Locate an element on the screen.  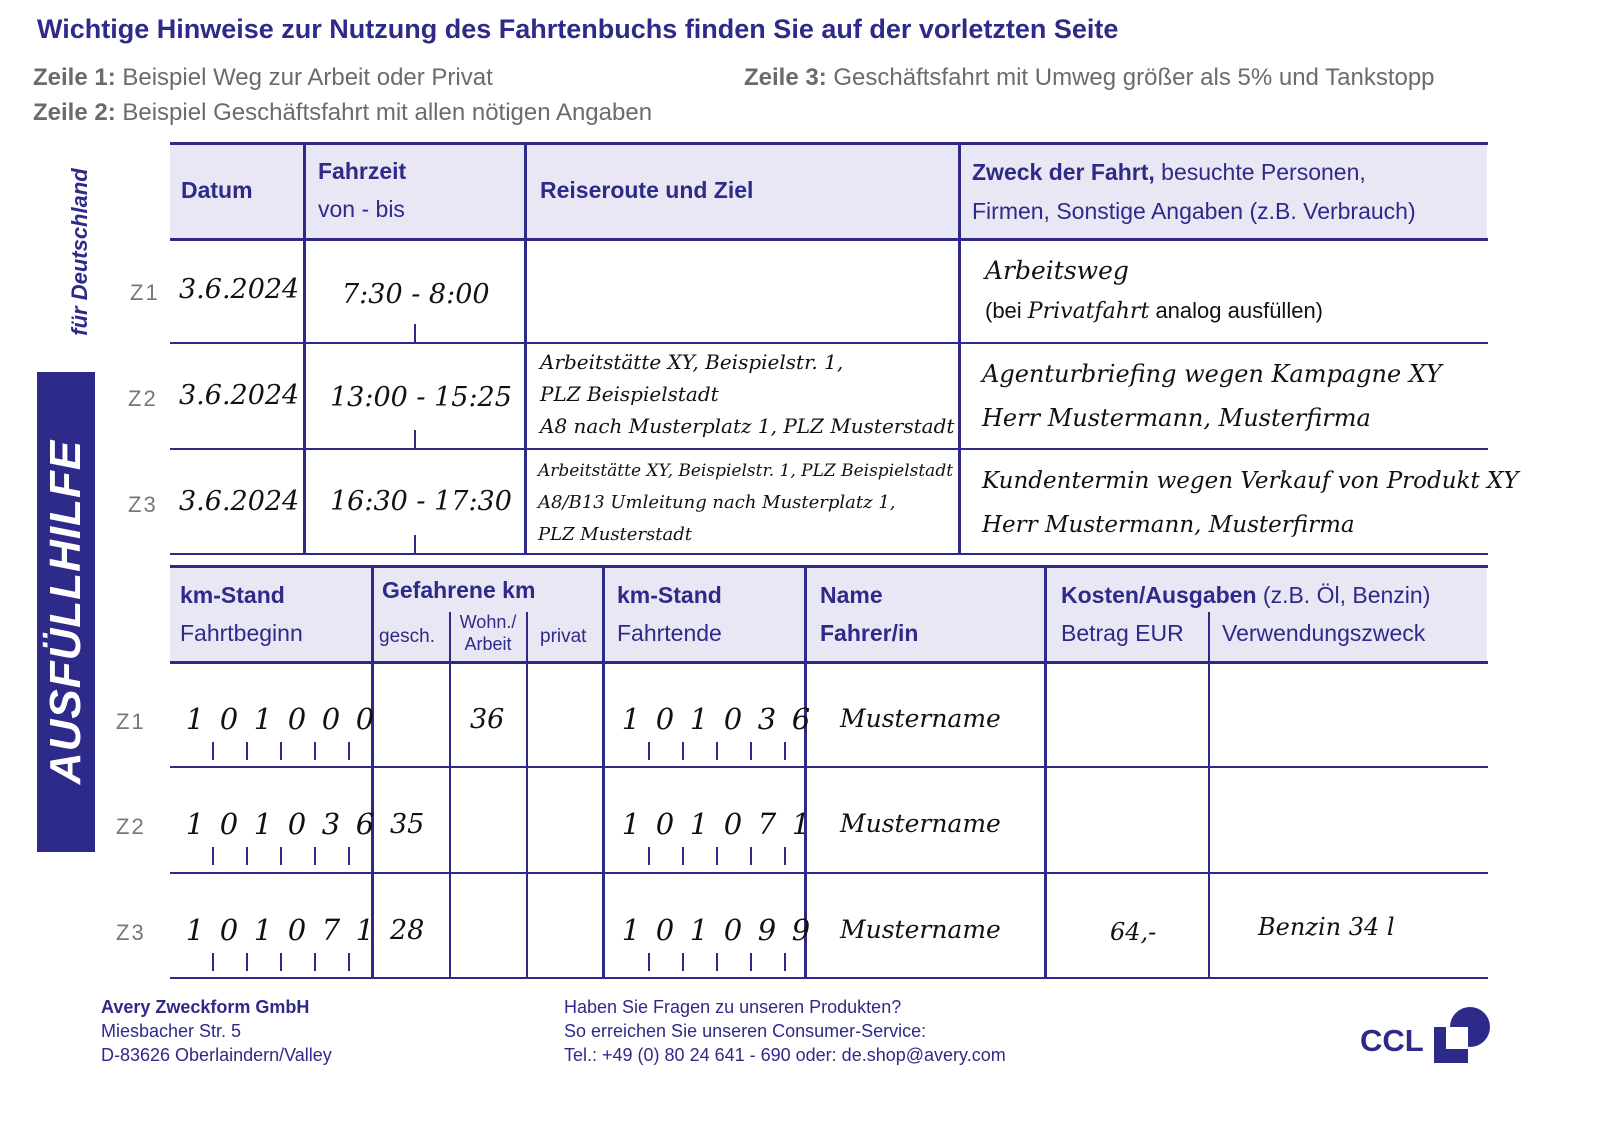
zweck-line: Herr Mustermann, Musterfirma is located at coordinates (1176, 418).